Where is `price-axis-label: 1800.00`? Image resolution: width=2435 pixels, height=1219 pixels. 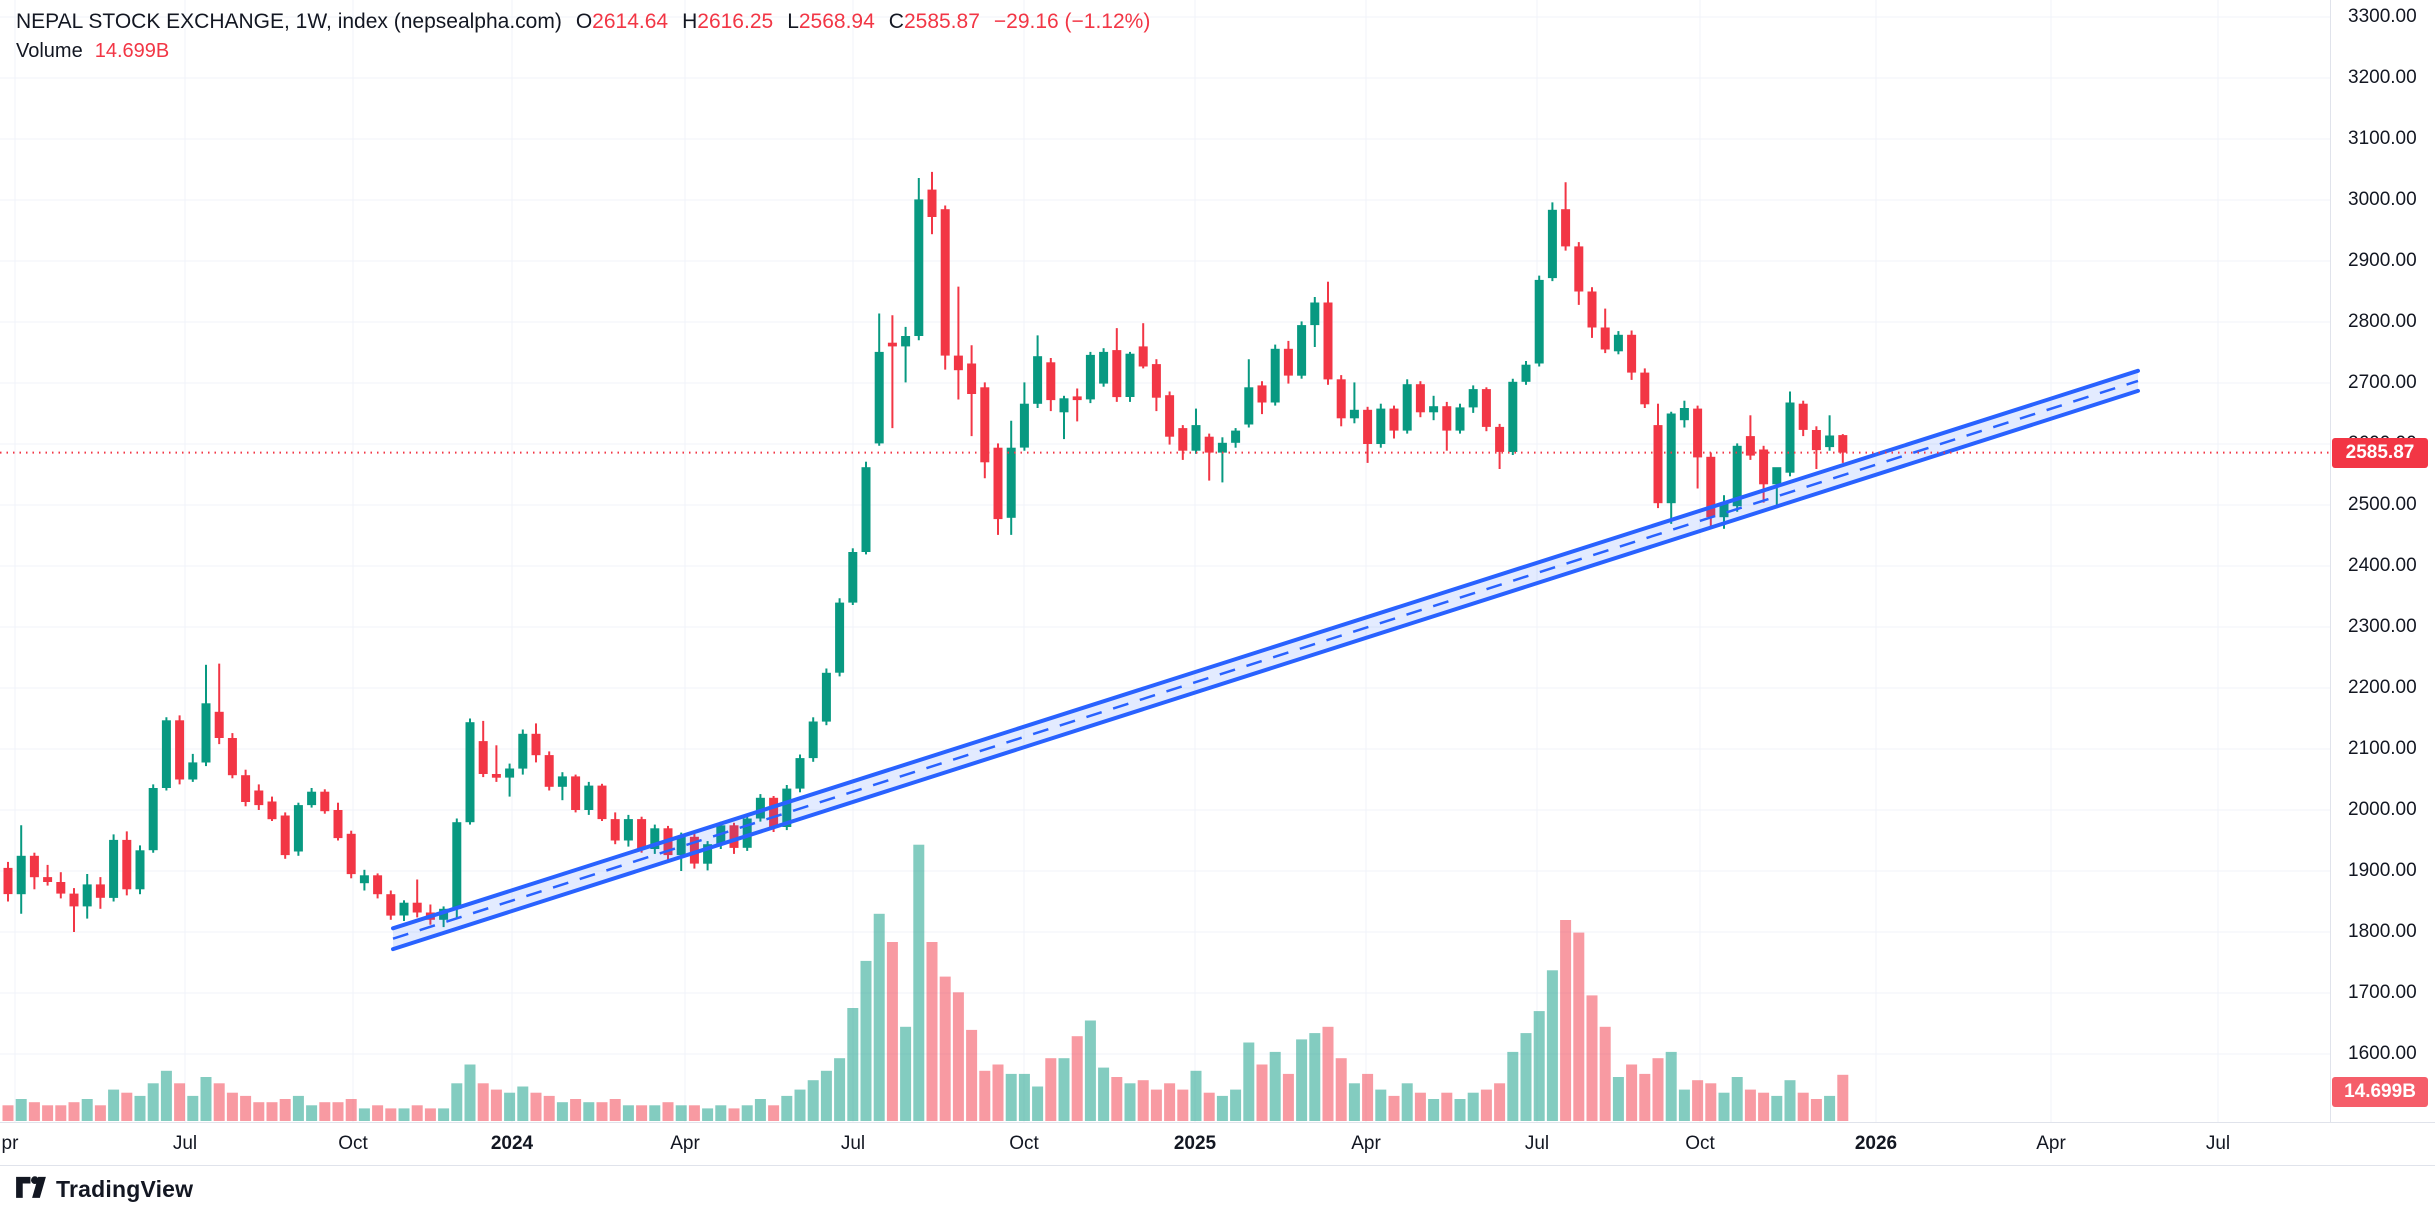 price-axis-label: 1800.00 is located at coordinates (2382, 931).